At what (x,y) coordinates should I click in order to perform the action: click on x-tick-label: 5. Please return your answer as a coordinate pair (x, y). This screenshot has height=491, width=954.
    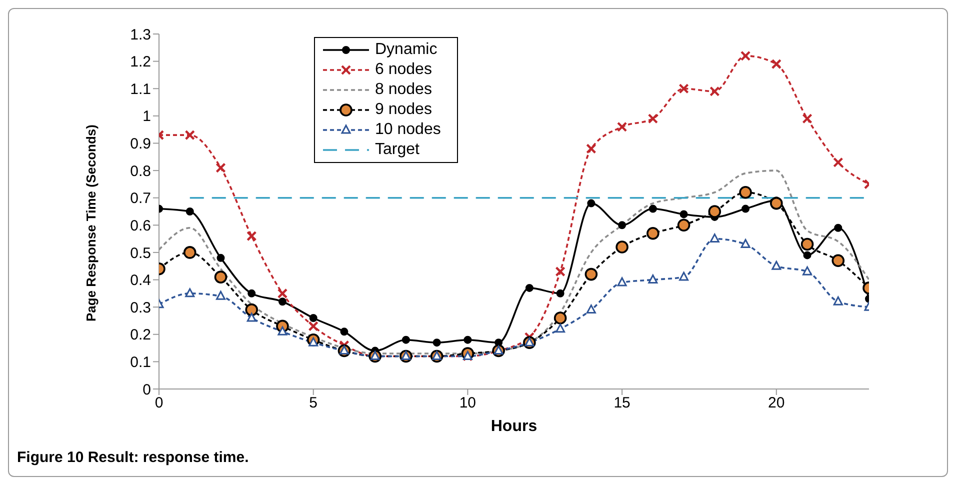
    Looking at the image, I should click on (313, 403).